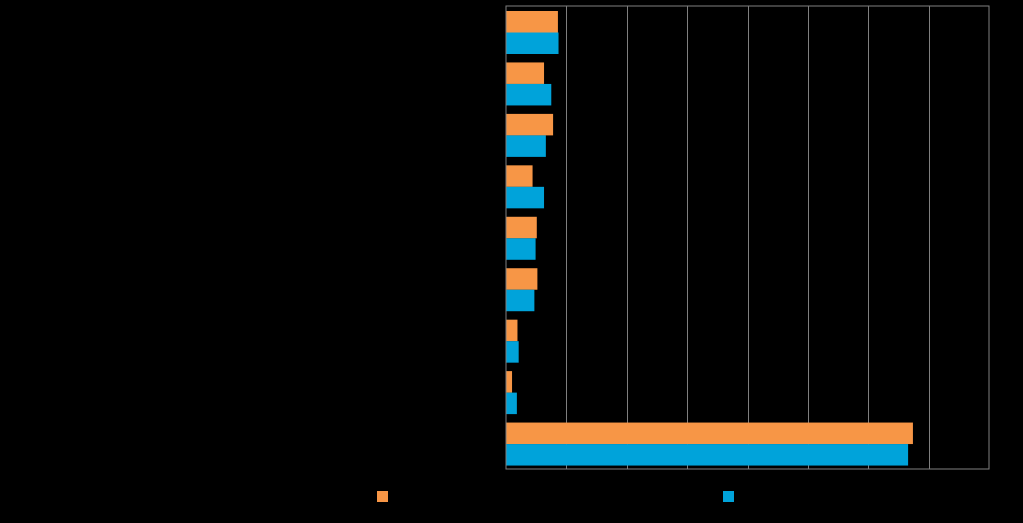 The image size is (1023, 523). I want to click on bar-series1-row2, so click(525, 73).